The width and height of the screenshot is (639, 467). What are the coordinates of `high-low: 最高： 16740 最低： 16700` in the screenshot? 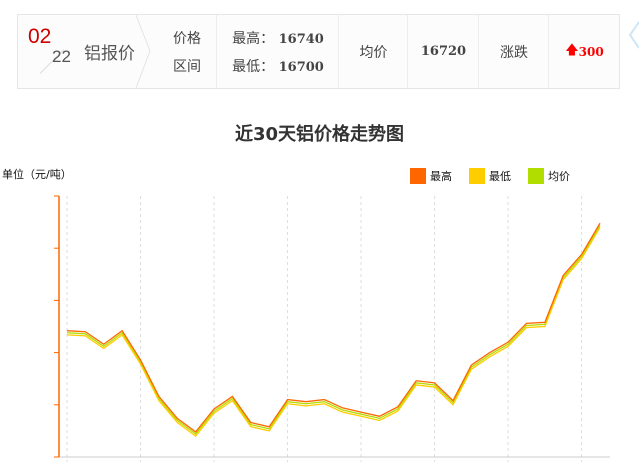 It's located at (277, 51).